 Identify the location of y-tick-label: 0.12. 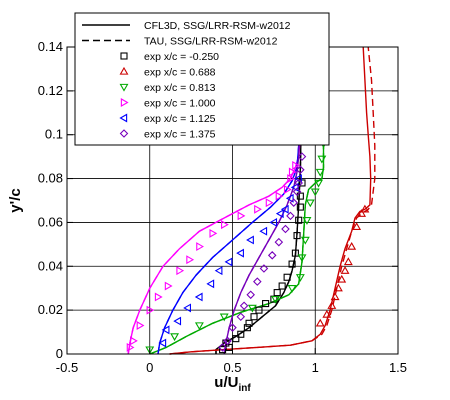
(50, 90).